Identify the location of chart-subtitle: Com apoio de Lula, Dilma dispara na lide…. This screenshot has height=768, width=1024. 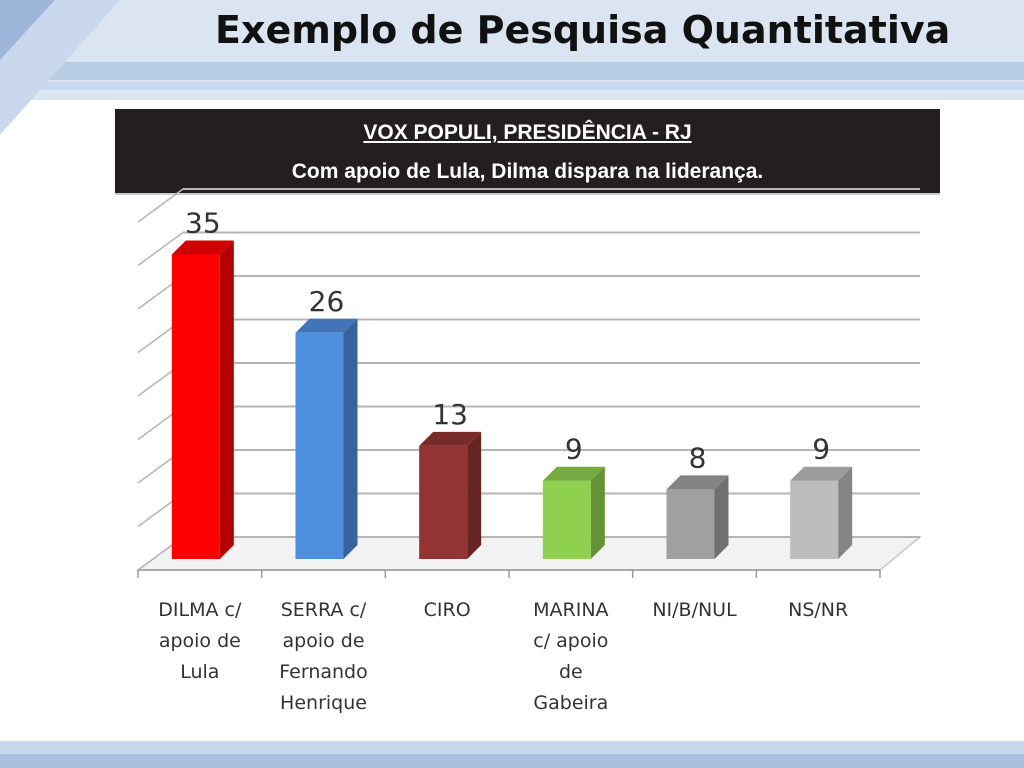
(527, 171).